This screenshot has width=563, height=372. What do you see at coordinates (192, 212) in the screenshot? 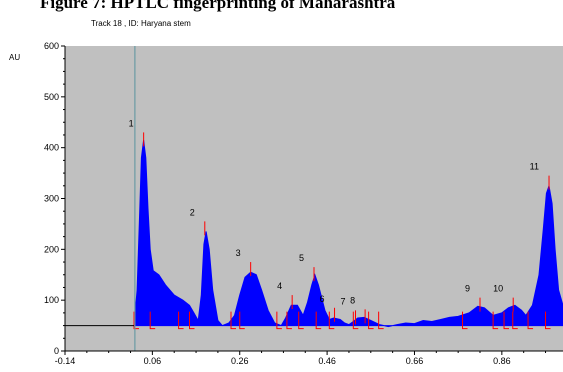
I see `peak-label: 2` at bounding box center [192, 212].